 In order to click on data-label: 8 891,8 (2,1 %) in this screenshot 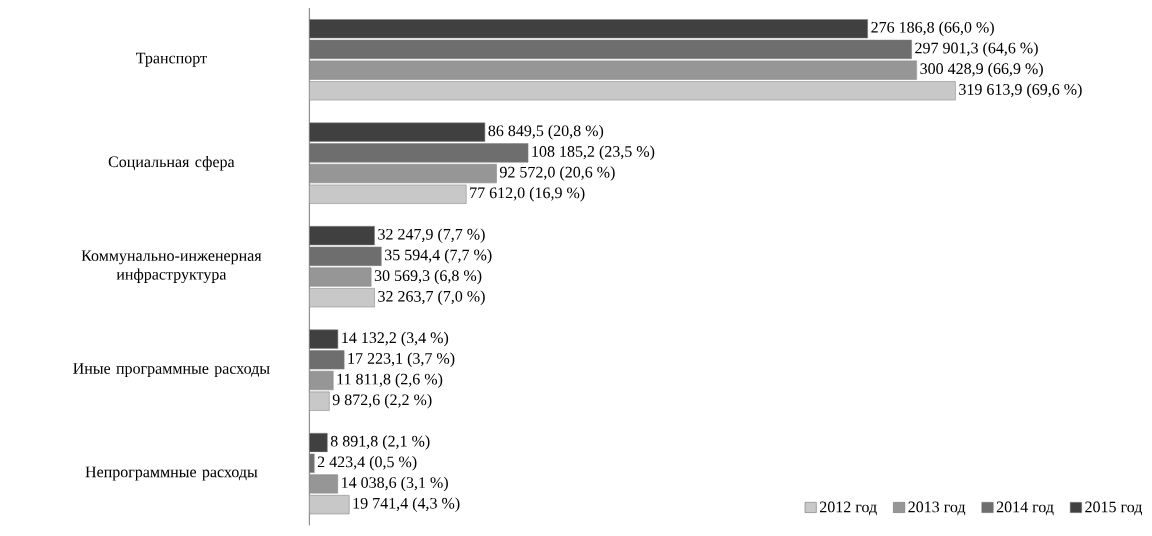, I will do `click(380, 442)`.